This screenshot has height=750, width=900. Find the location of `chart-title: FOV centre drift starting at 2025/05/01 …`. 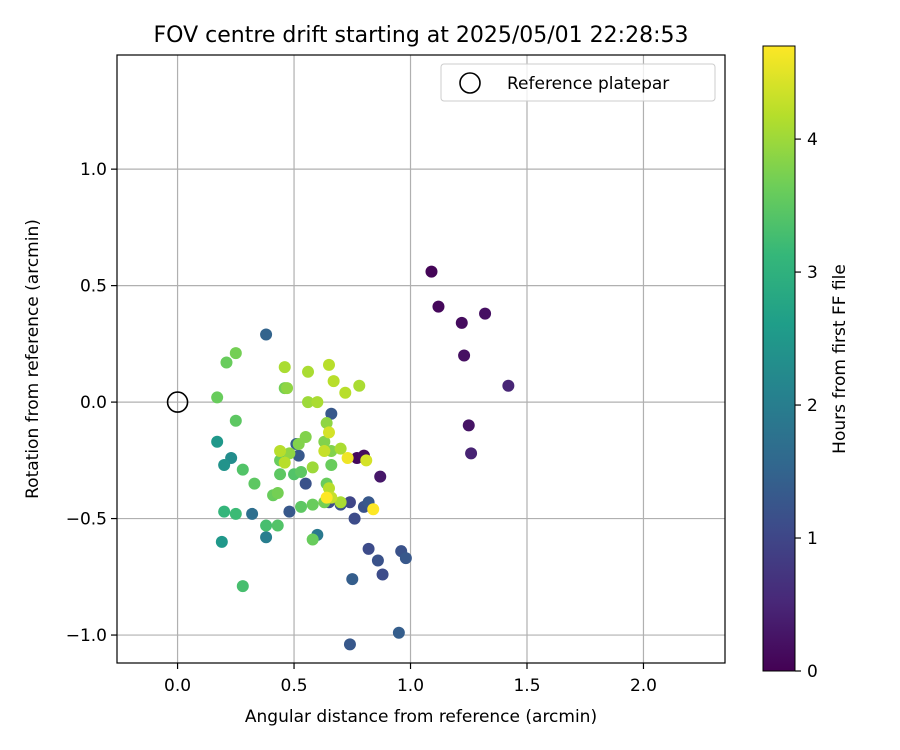

chart-title: FOV centre drift starting at 2025/05/01 … is located at coordinates (421, 35).